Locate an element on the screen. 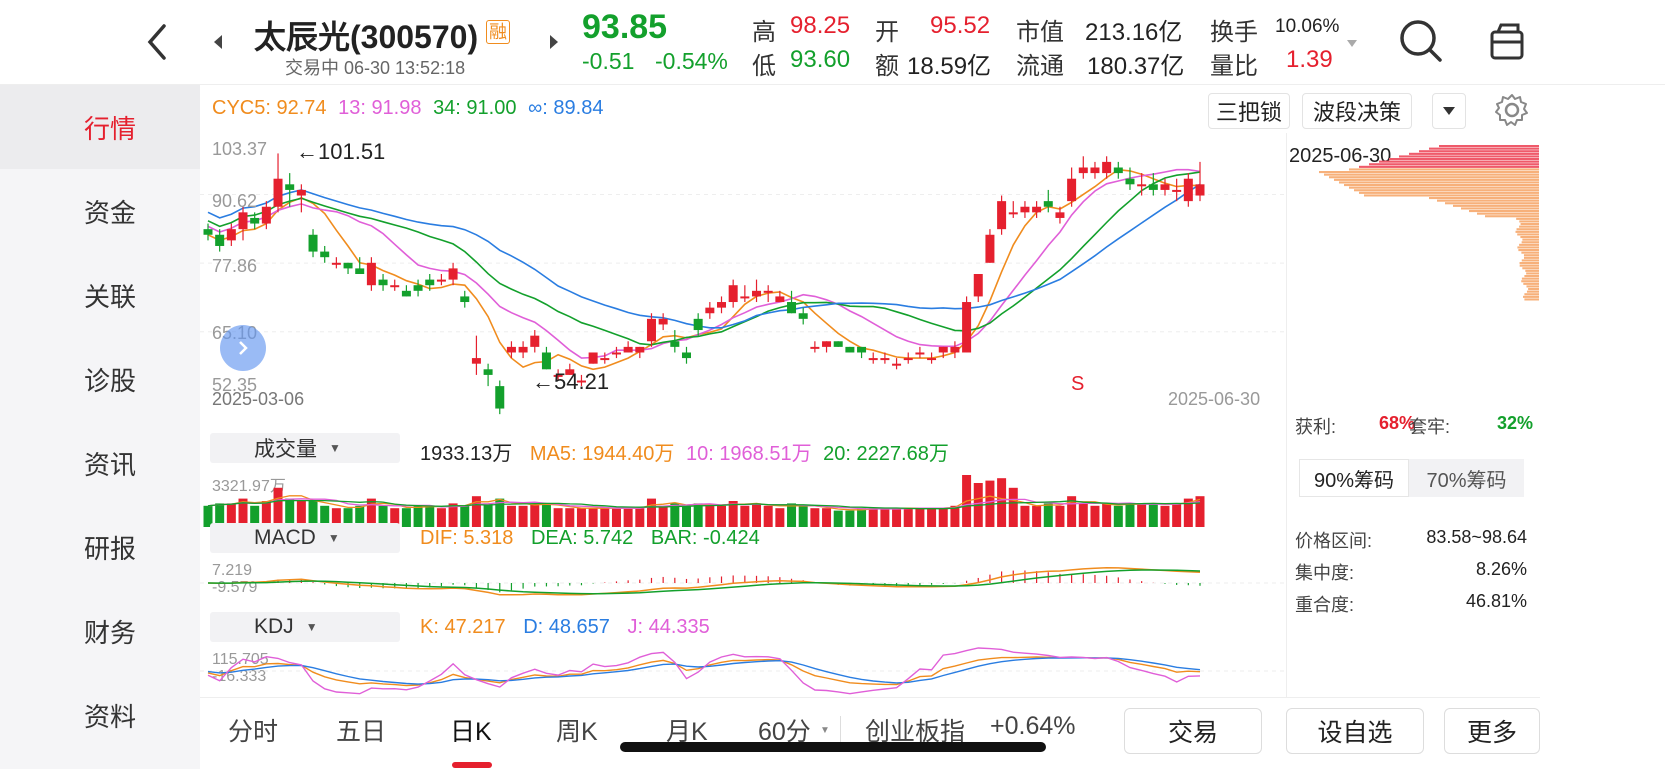 This screenshot has height=769, width=1665. margin-badge: 融 is located at coordinates (498, 32).